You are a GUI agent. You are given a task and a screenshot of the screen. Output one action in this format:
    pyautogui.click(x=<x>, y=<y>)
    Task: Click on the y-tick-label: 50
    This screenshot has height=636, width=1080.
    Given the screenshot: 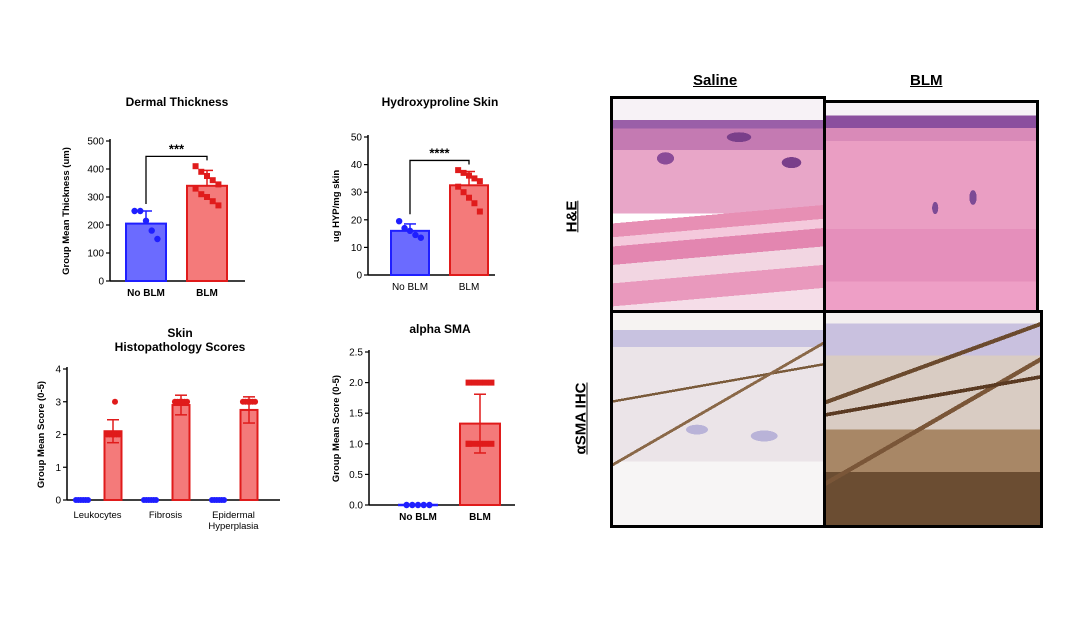 What is the action you would take?
    pyautogui.click(x=357, y=138)
    